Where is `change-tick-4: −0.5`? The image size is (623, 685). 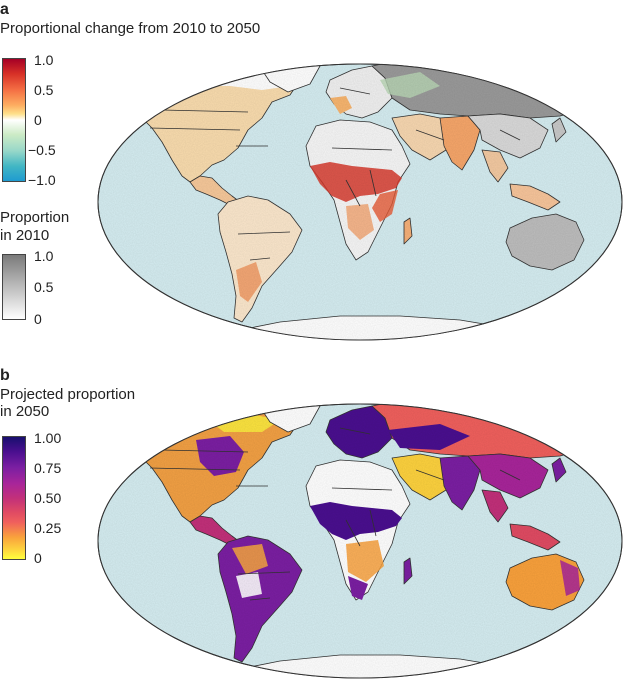 change-tick-4: −0.5 is located at coordinates (42, 150).